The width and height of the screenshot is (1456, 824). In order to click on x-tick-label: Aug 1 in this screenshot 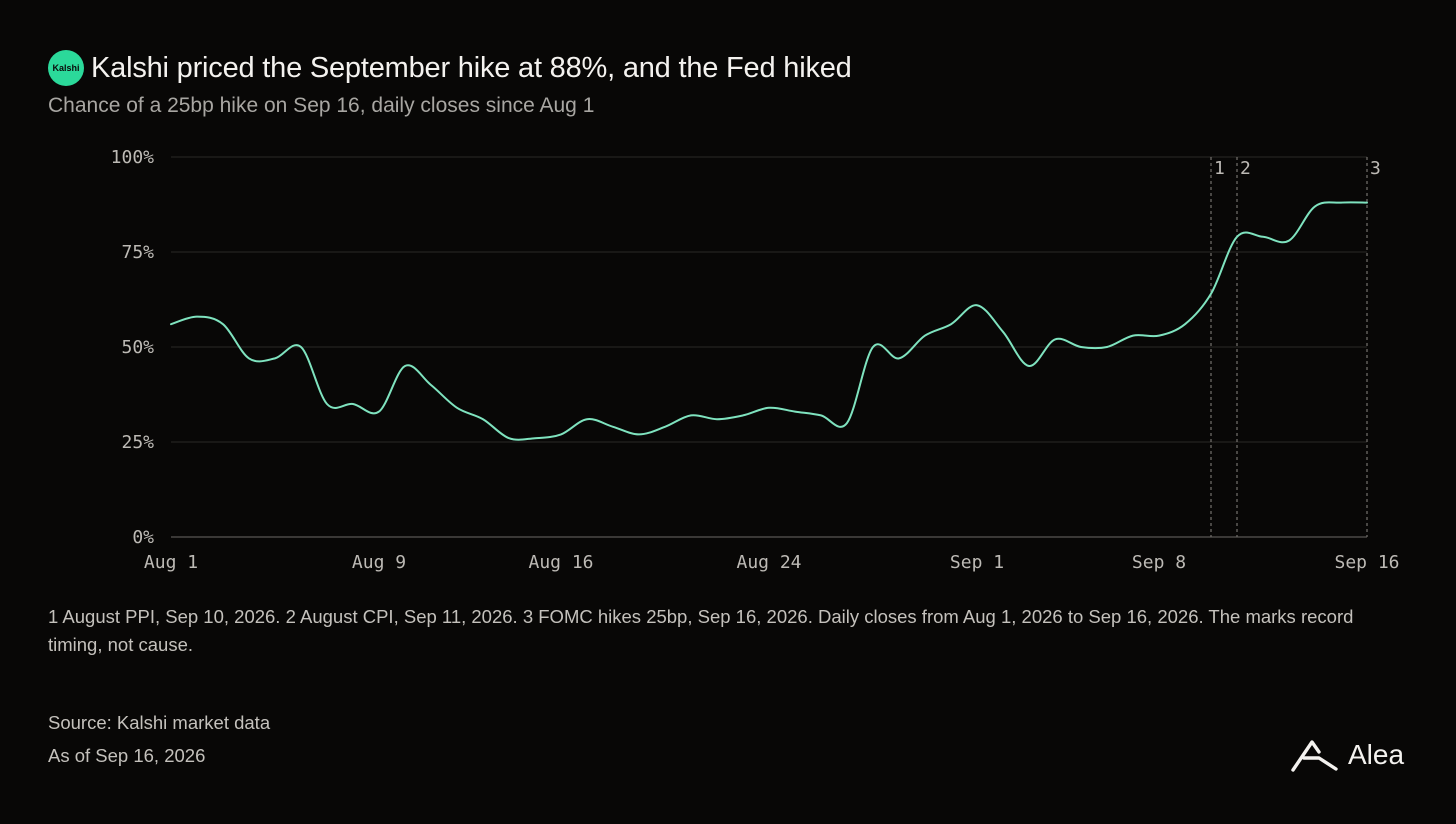, I will do `click(171, 562)`.